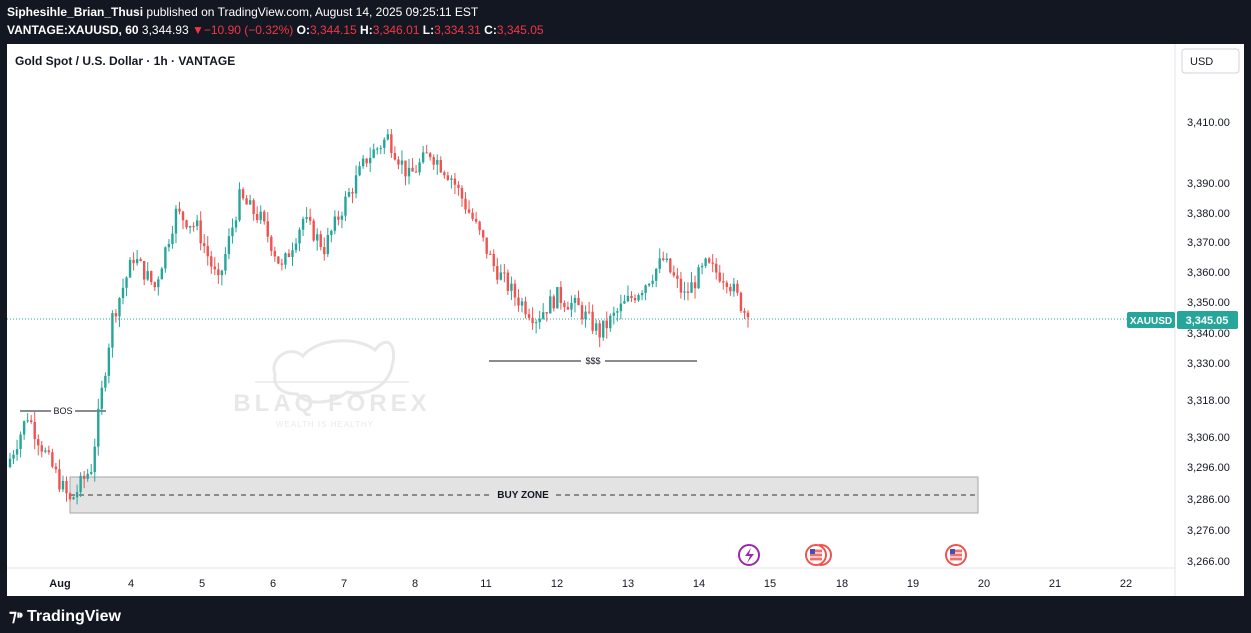  I want to click on price-tick-label: 3,266.00, so click(1208, 562).